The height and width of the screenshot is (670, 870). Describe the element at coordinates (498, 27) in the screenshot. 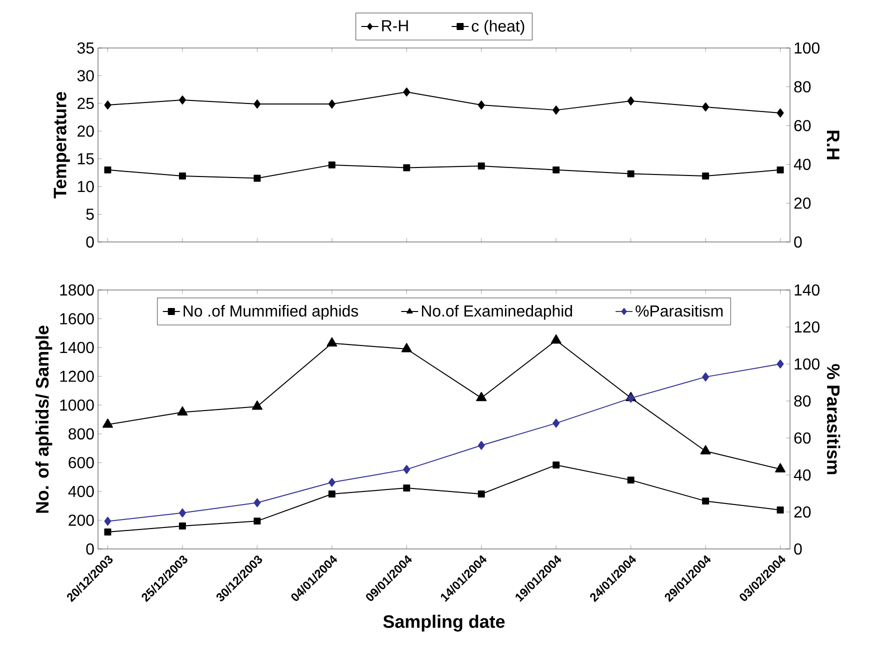

I see `legend-label: c (heat)` at that location.